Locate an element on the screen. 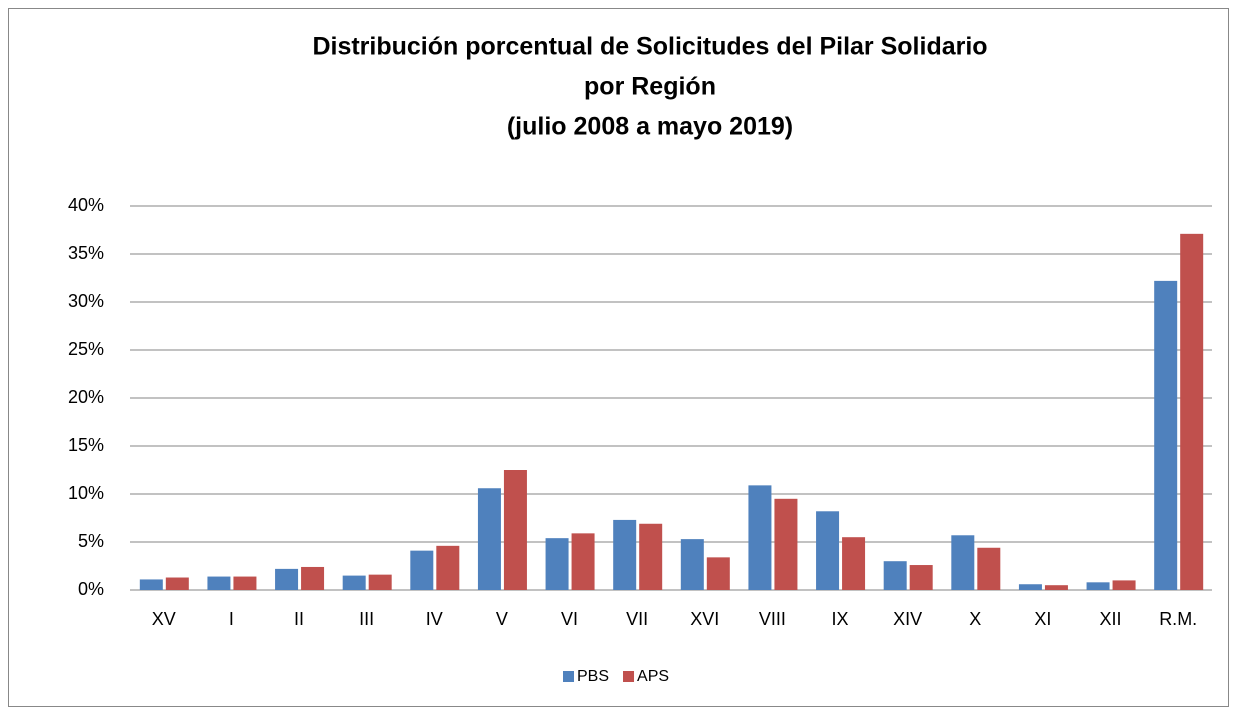 The image size is (1237, 715). x-tick-label: XVI is located at coordinates (704, 619).